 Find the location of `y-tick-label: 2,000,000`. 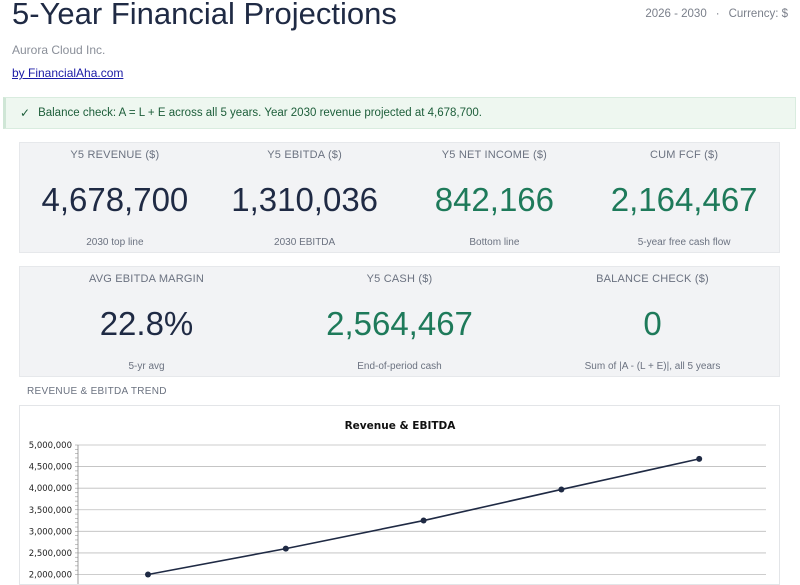

y-tick-label: 2,000,000 is located at coordinates (50, 576).